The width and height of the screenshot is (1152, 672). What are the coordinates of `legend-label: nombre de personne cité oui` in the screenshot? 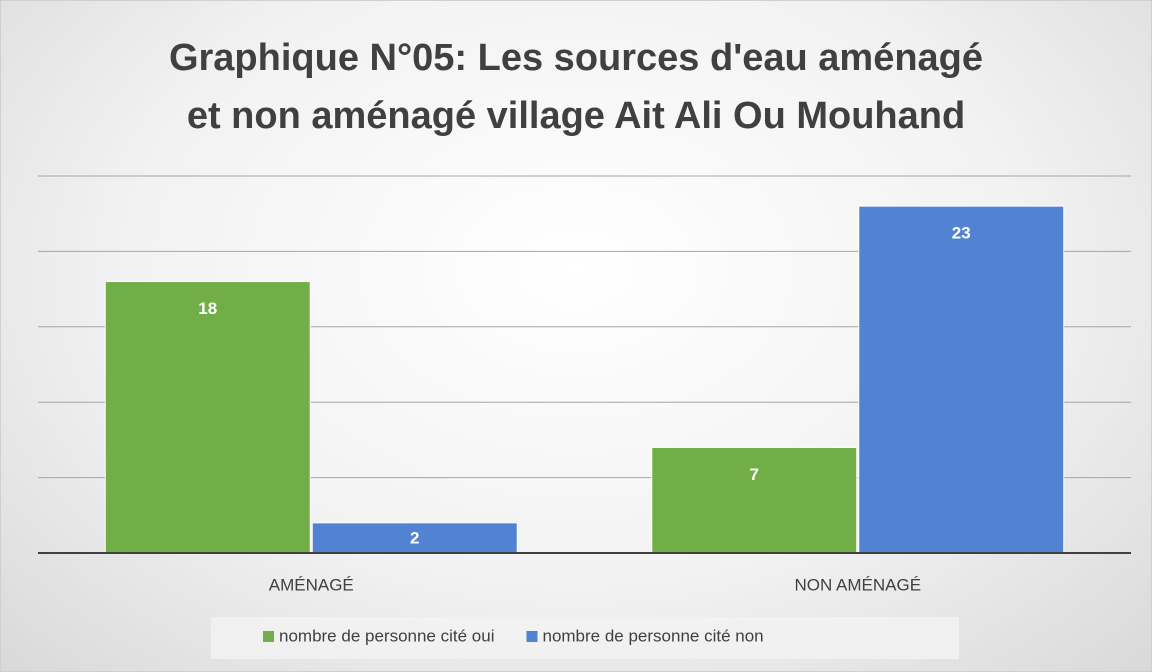 It's located at (386, 635).